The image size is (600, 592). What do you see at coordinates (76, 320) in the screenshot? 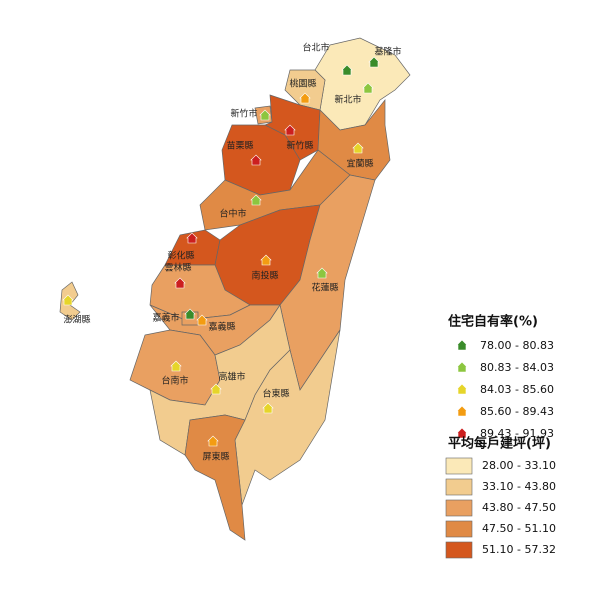
I see `region-label: 澎湖縣` at bounding box center [76, 320].